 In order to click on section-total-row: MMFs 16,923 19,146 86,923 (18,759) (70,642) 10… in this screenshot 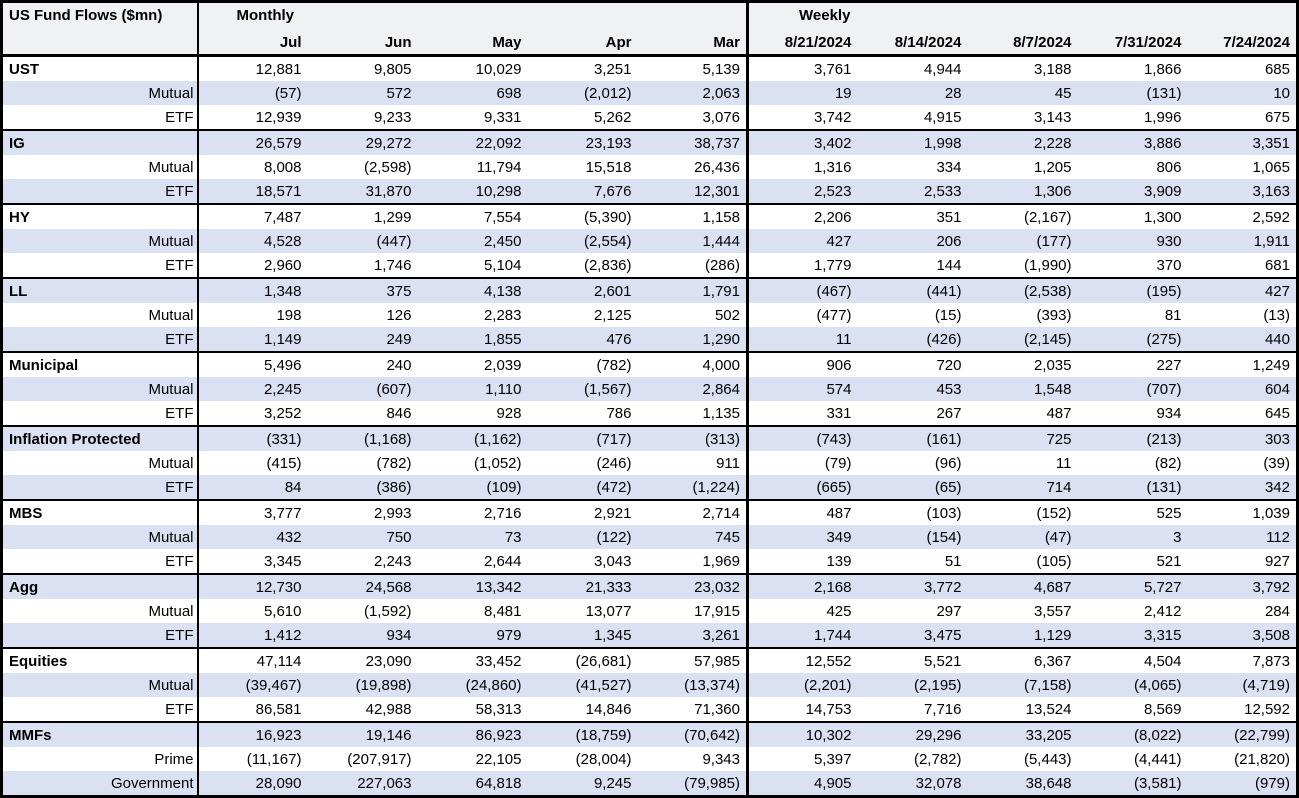, I will do `click(649, 734)`.